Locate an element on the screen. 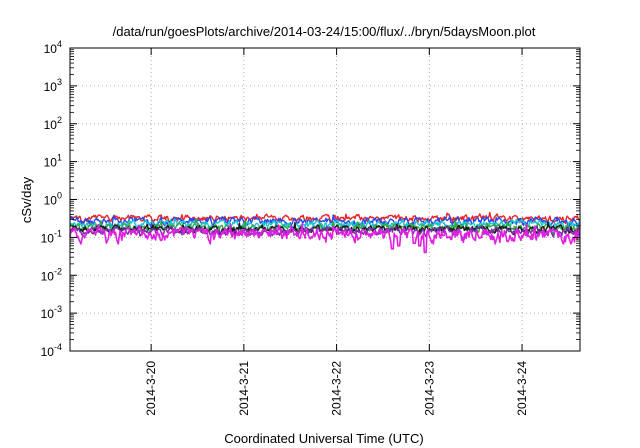 This screenshot has height=448, width=640. y-tick-label: 10¹ is located at coordinates (53, 161).